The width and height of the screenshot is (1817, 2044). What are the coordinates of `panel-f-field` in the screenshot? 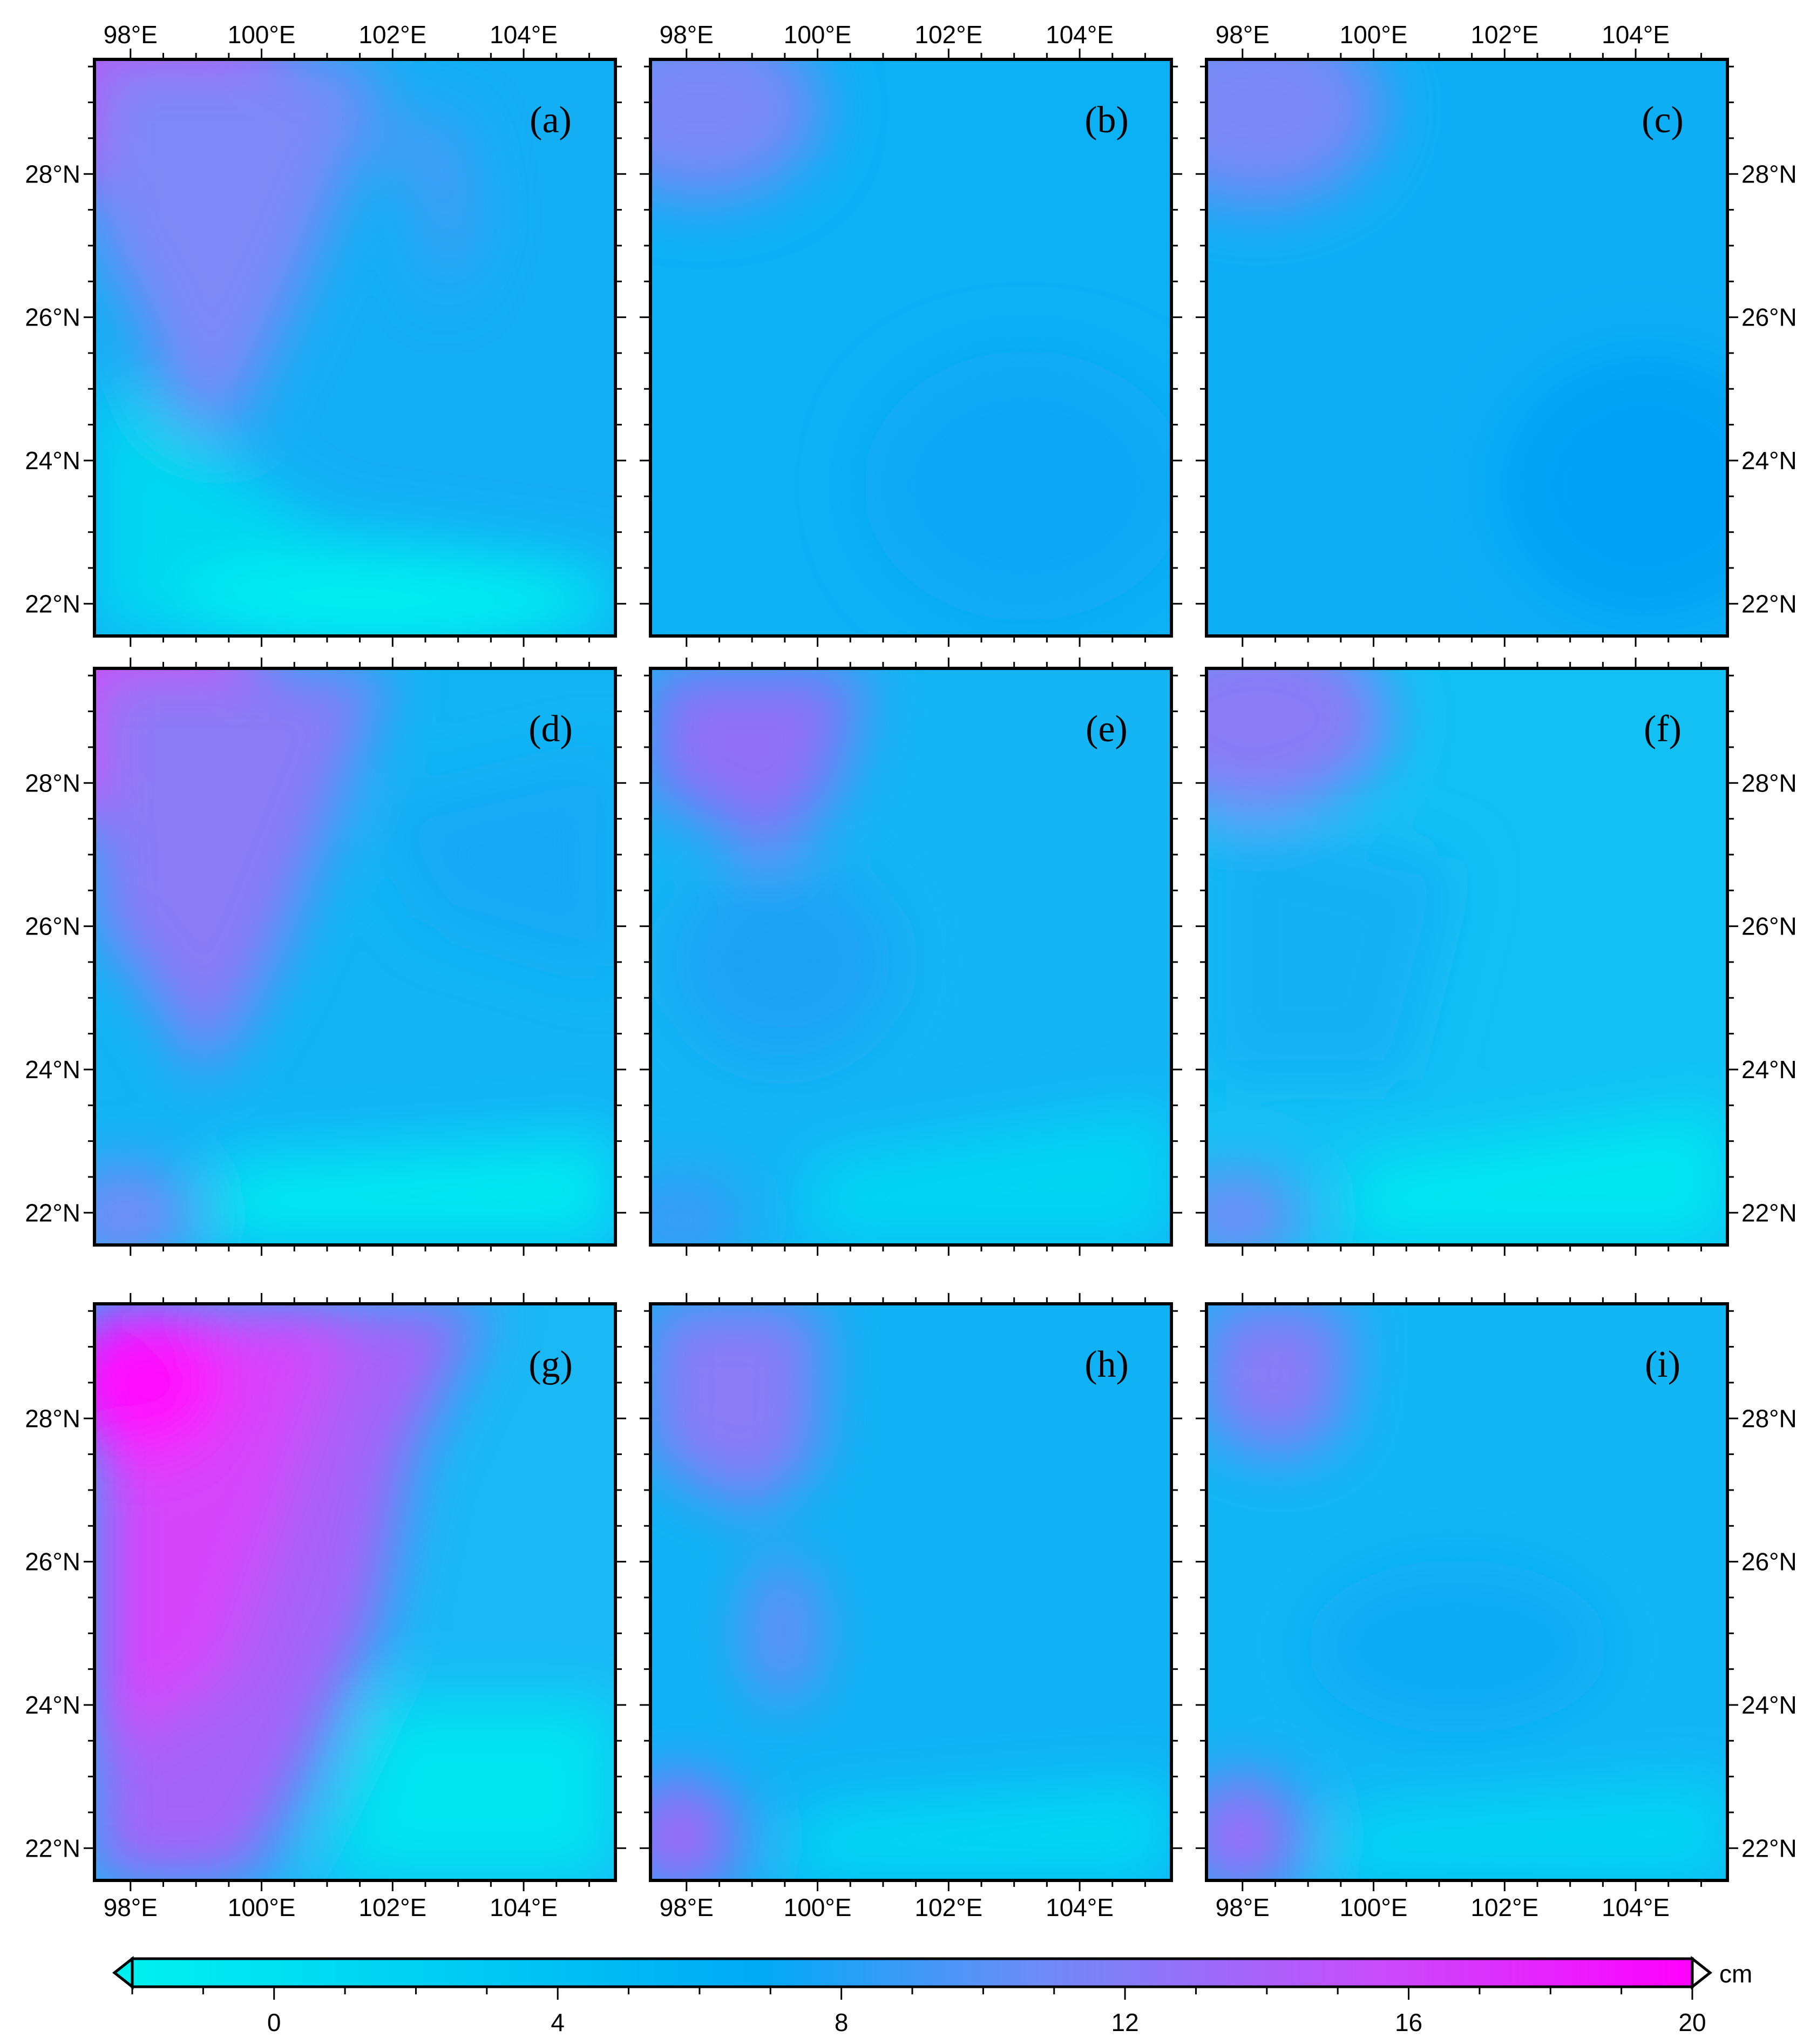 It's located at (1466, 956).